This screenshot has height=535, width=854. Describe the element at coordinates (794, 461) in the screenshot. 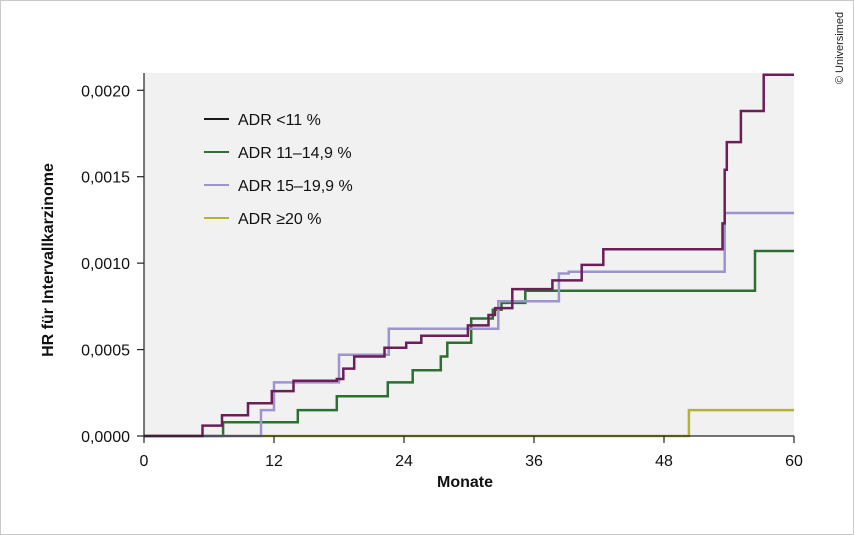

I see `x-tick-label-5: 60` at that location.